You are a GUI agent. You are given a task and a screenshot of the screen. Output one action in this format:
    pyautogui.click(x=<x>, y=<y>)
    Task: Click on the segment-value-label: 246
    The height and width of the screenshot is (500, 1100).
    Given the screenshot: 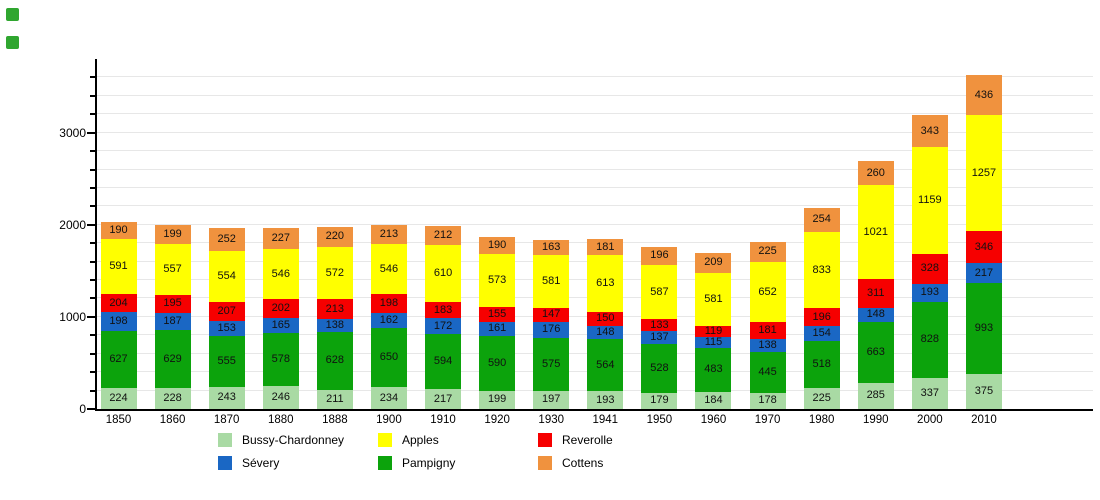 What is the action you would take?
    pyautogui.click(x=280, y=397)
    